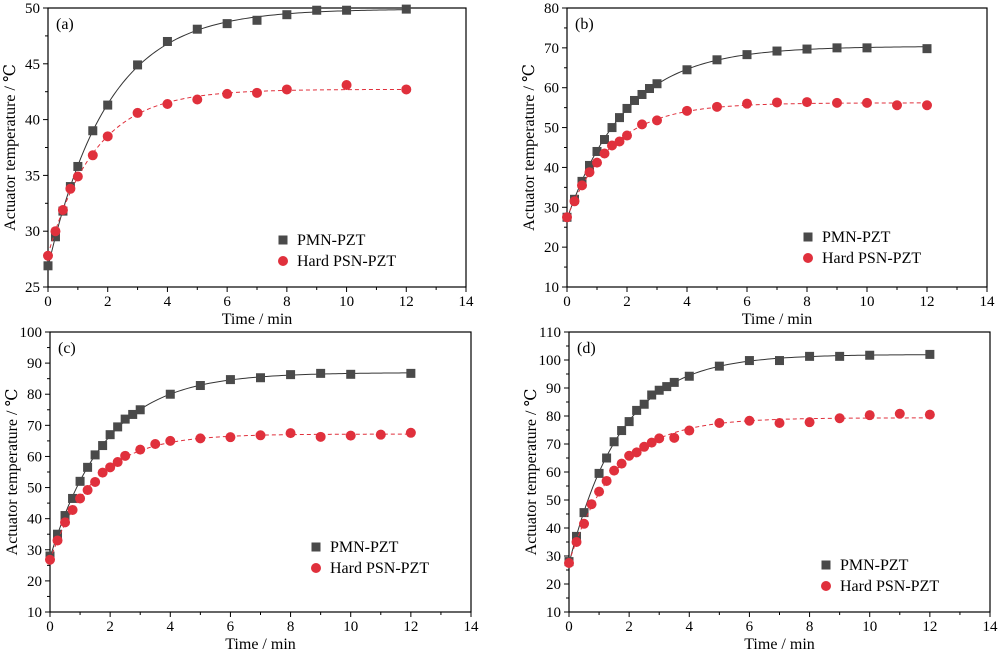 The height and width of the screenshot is (653, 1000). Describe the element at coordinates (467, 302) in the screenshot. I see `x-tick-label: 14` at that location.